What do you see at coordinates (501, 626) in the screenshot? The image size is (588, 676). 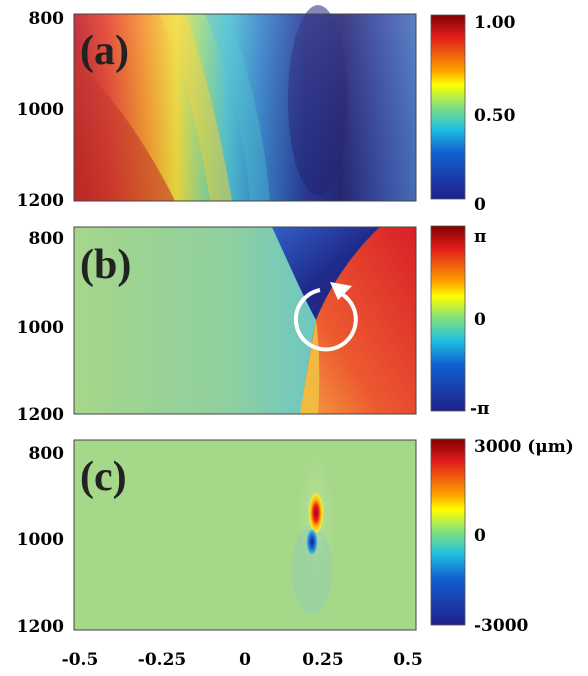 I see `panel-c-cb-min: -3000` at bounding box center [501, 626].